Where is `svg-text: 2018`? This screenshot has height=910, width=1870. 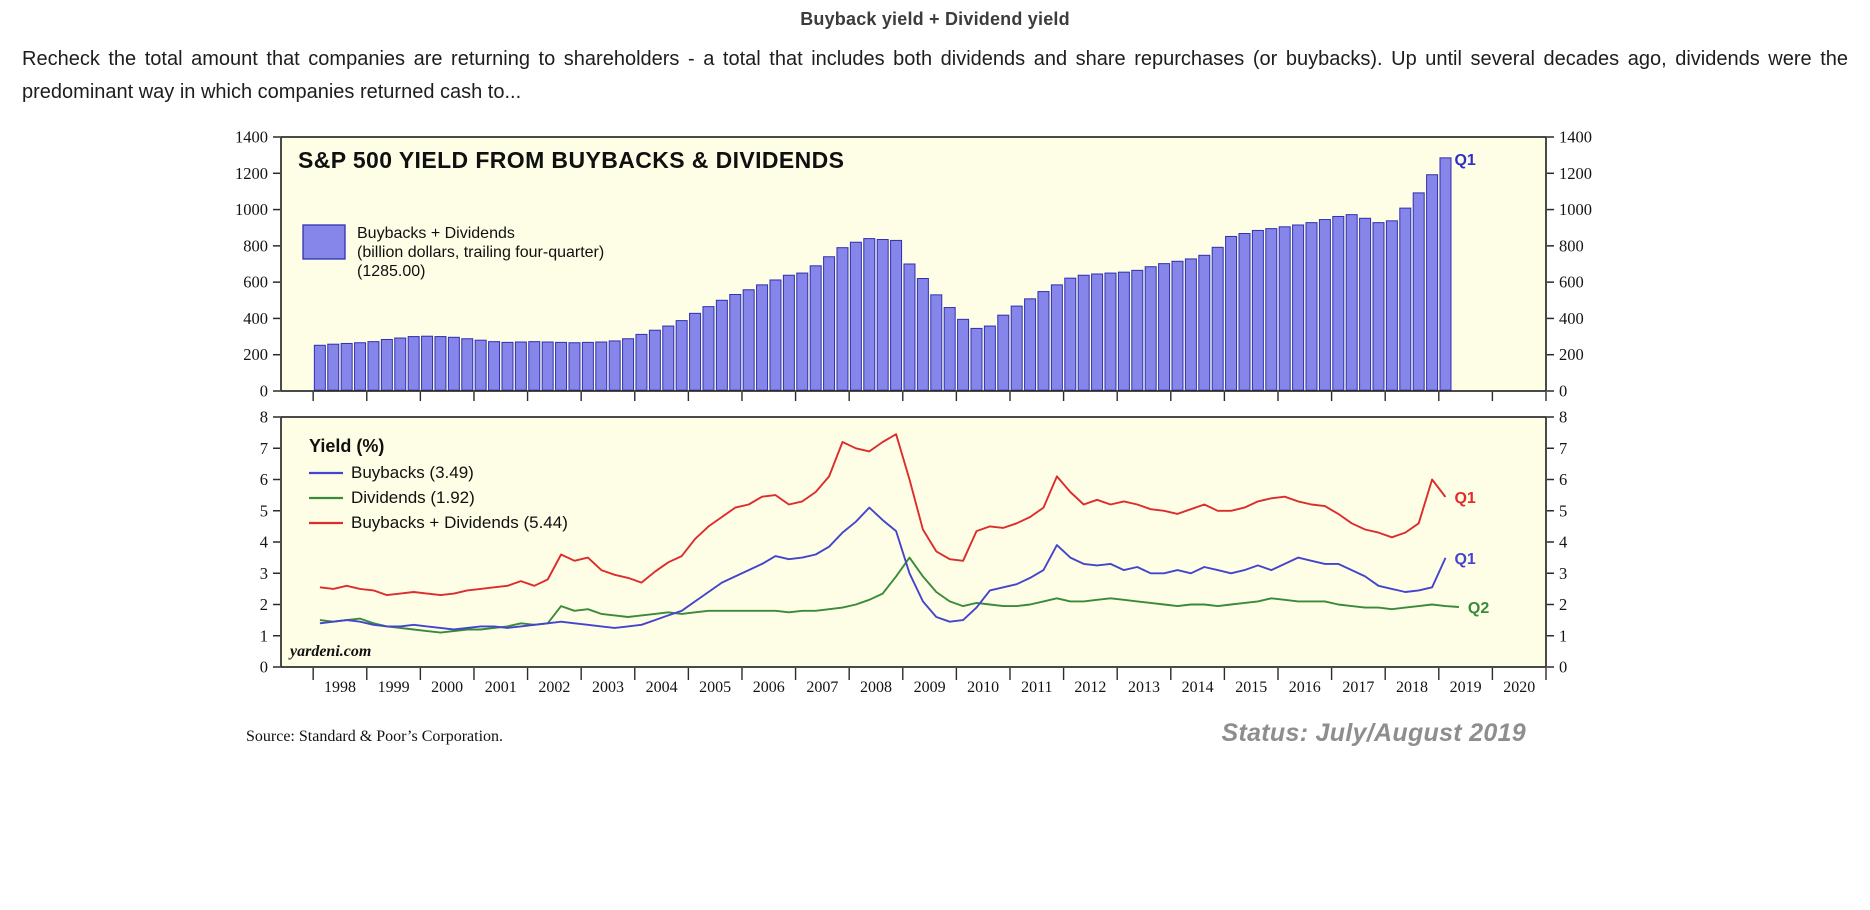 svg-text: 2018 is located at coordinates (1412, 687).